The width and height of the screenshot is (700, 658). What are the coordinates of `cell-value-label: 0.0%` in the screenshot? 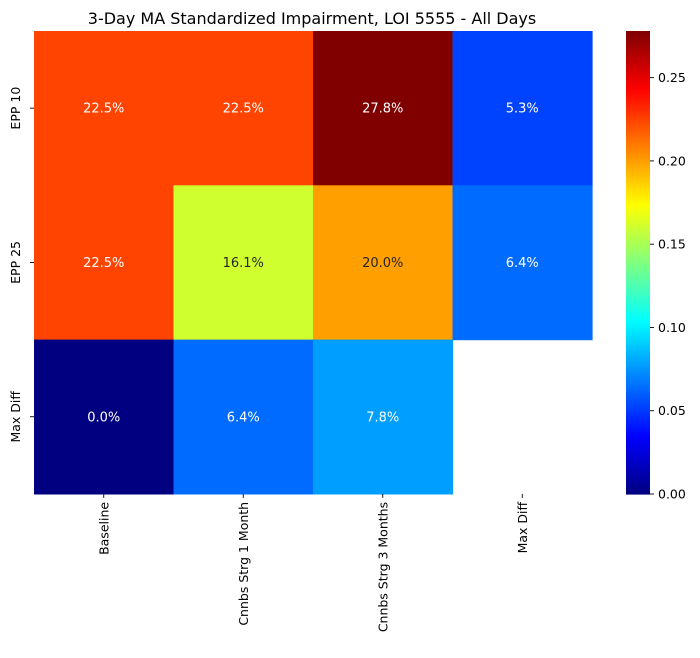 It's located at (103, 417).